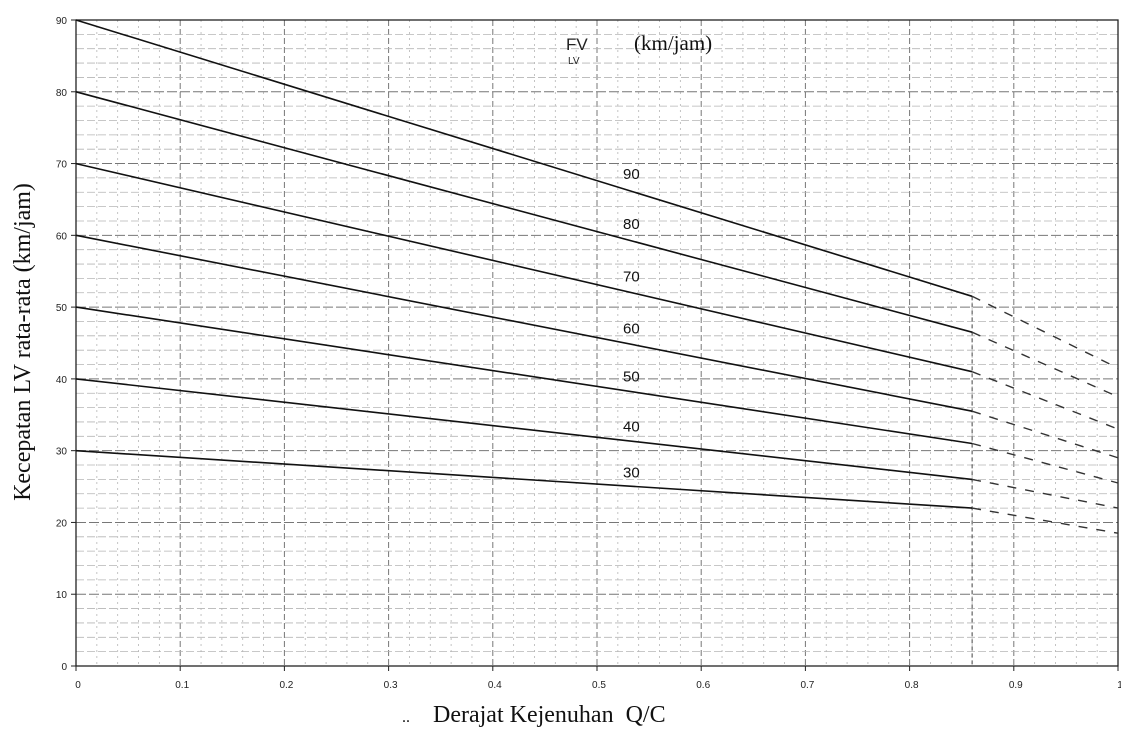 The image size is (1121, 729). What do you see at coordinates (631, 329) in the screenshot?
I see `curve-label-60: 60` at bounding box center [631, 329].